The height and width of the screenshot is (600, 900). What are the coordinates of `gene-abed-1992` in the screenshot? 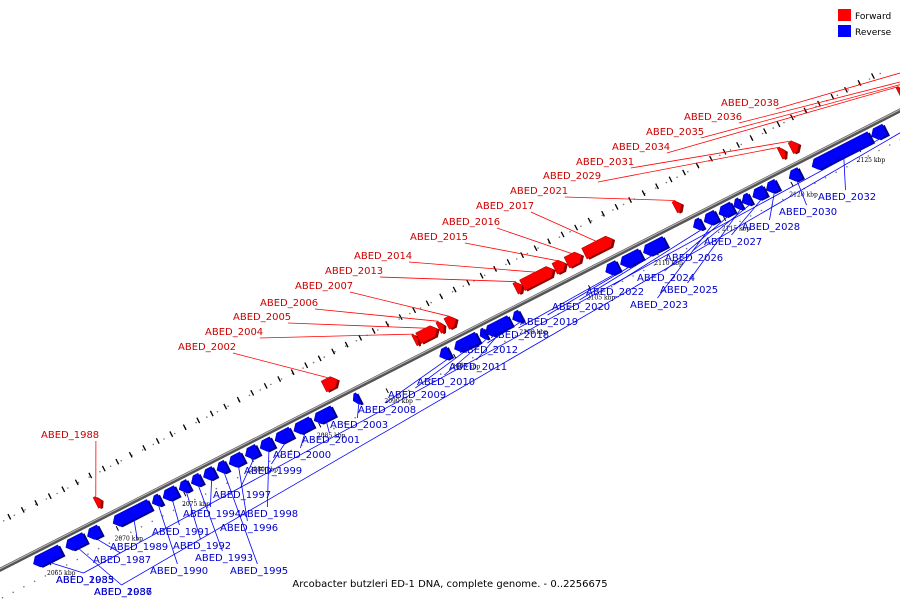 It's located at (186, 486).